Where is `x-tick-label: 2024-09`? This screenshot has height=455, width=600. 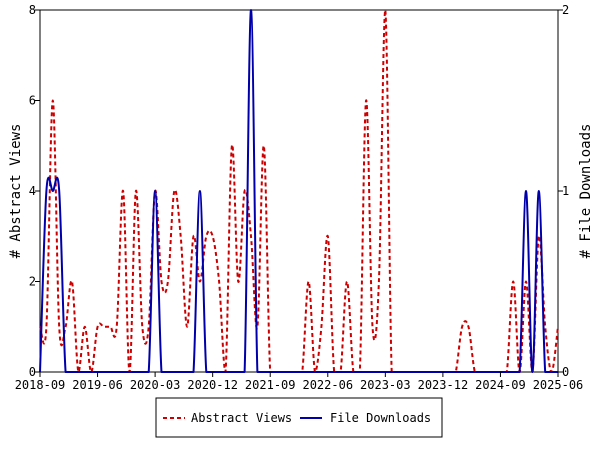
x-tick-label: 2024-09 is located at coordinates (500, 385).